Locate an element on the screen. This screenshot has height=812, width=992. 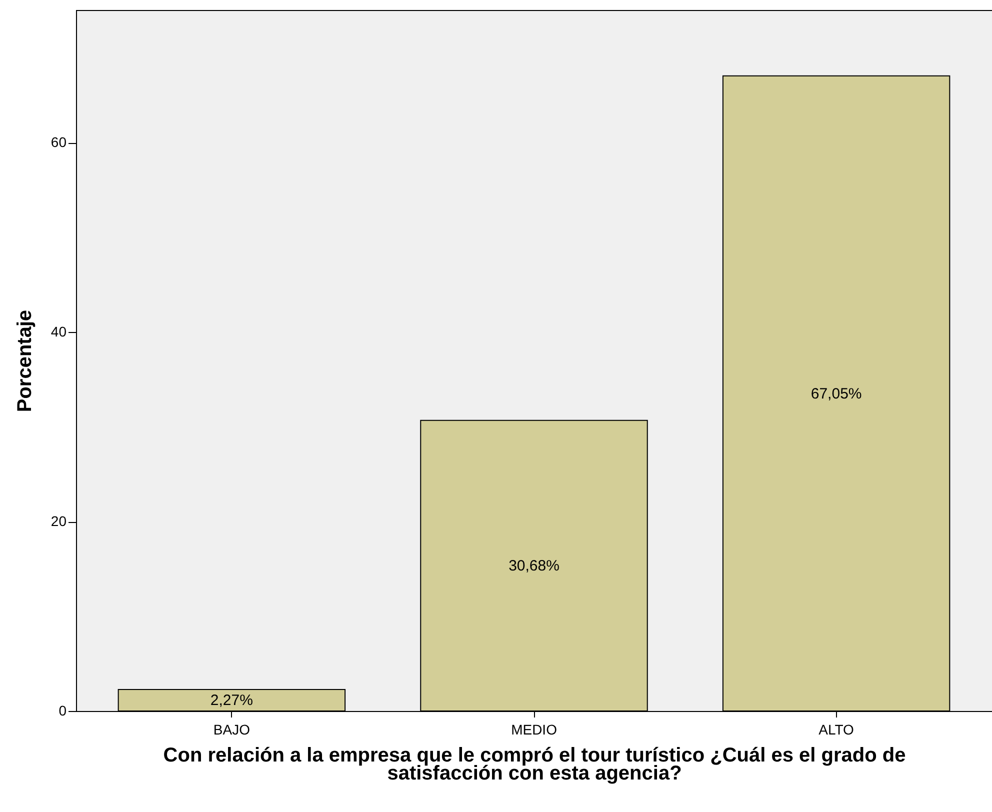
y-tick-label: 40 is located at coordinates (58, 332).